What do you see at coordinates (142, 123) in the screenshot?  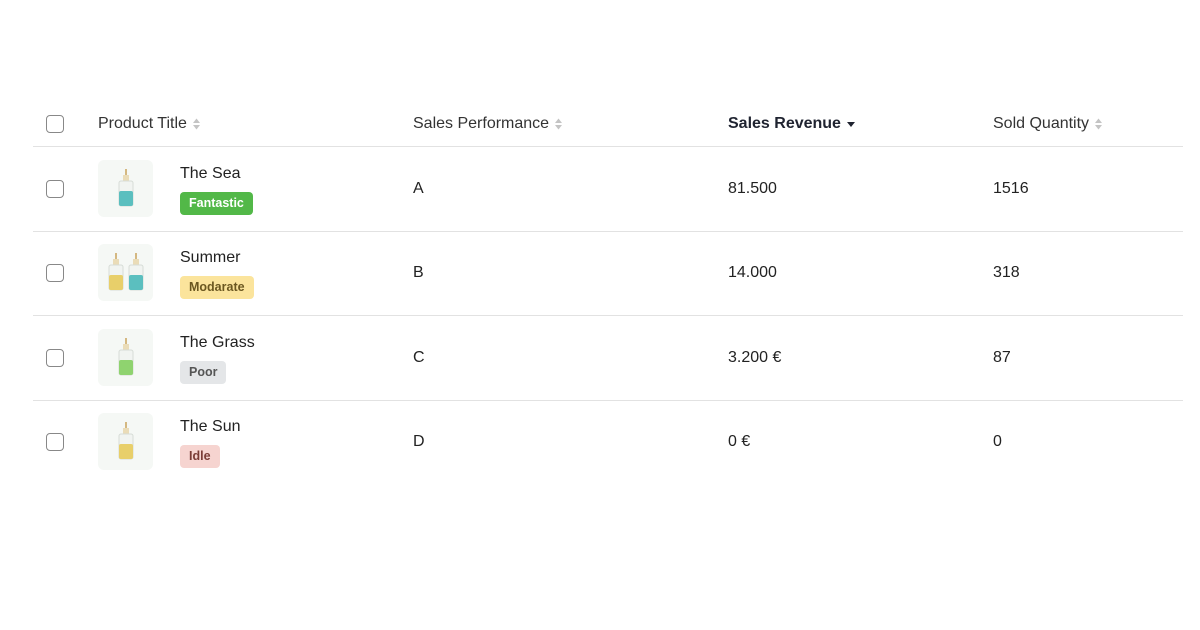 I see `header-label: Product Title` at bounding box center [142, 123].